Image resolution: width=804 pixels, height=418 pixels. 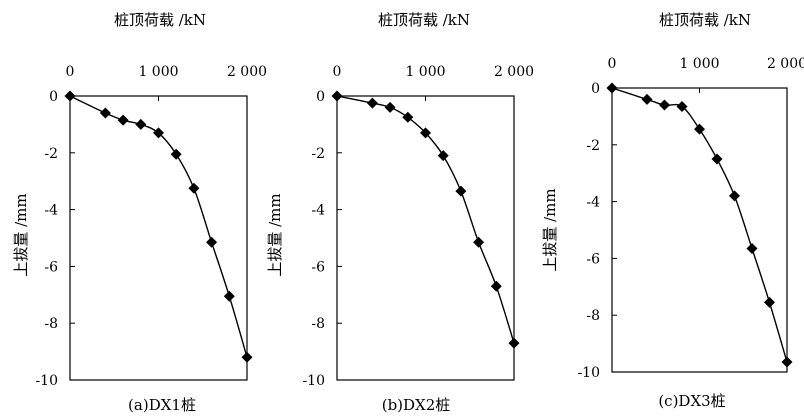 I want to click on panel-caption: (b)DX2桩, so click(x=416, y=405).